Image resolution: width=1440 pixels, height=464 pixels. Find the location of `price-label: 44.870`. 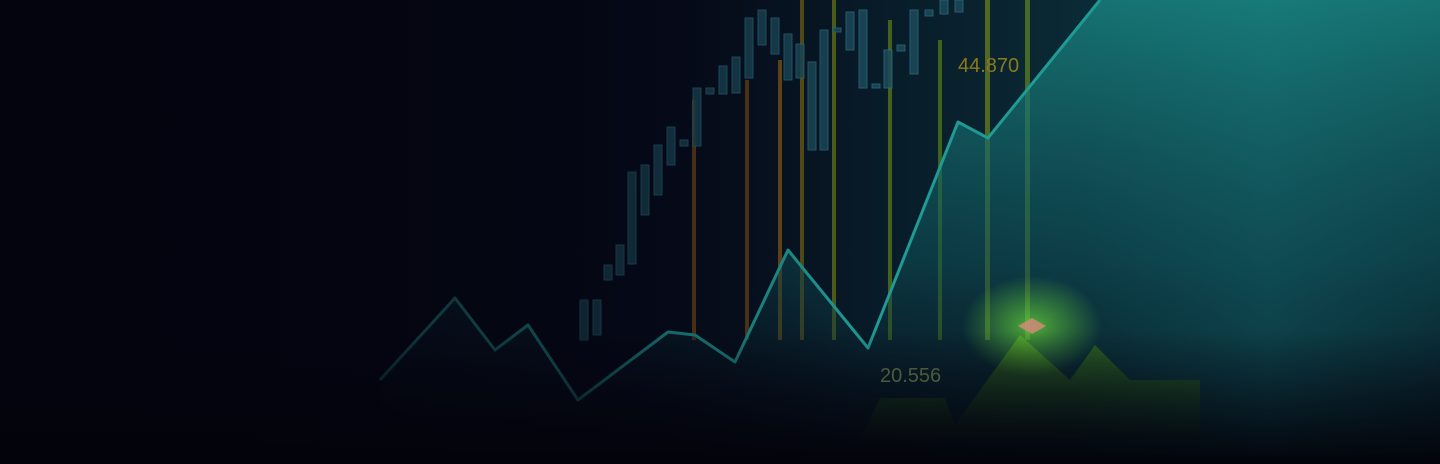

price-label: 44.870 is located at coordinates (988, 66).